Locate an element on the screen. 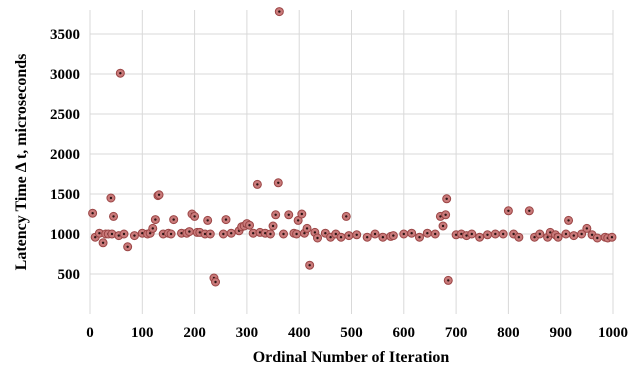 Image resolution: width=633 pixels, height=367 pixels. x-tick-label: 600 is located at coordinates (404, 333).